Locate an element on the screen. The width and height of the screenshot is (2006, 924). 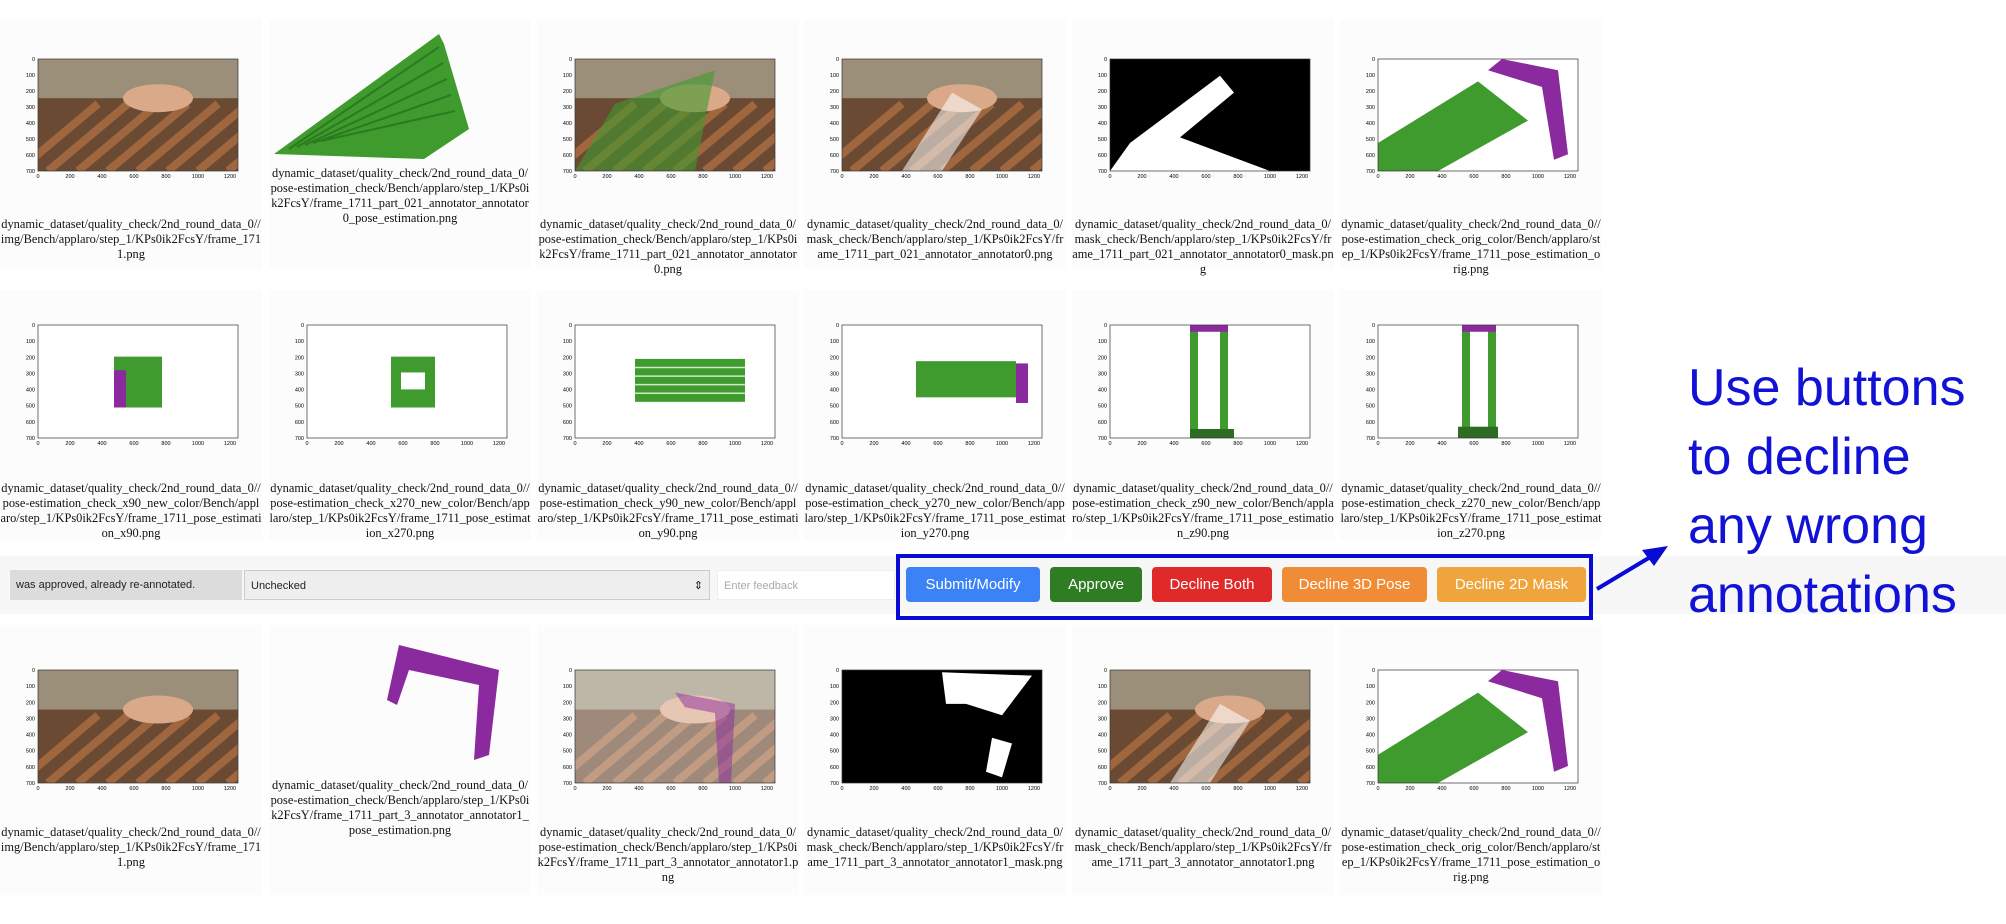
select-arrow: ⇕ is located at coordinates (698, 586).